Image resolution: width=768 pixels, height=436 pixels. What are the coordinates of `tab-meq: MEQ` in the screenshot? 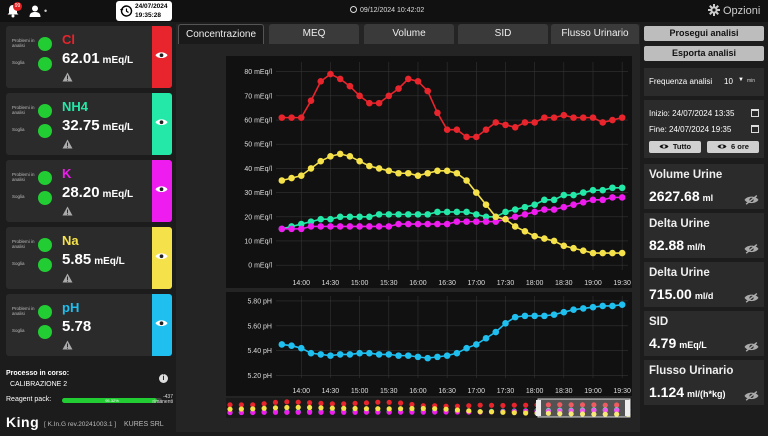 It's located at (314, 34).